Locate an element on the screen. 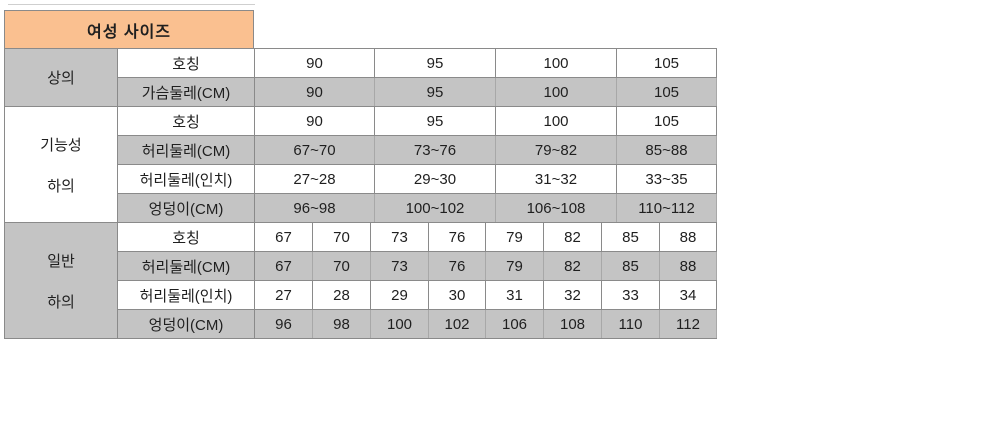  table-row: 엉덩이(CM) 96 98 100 102 106 108 110 112 is located at coordinates (361, 324).